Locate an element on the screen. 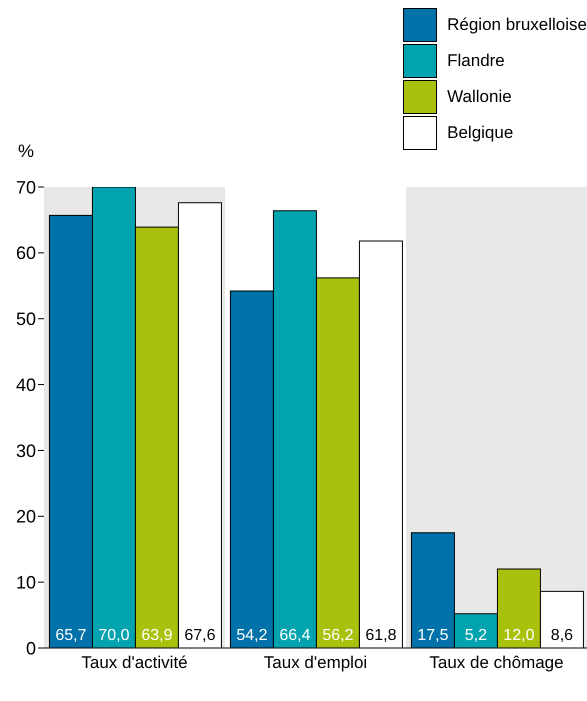 The height and width of the screenshot is (701, 587). y-axis-title: % is located at coordinates (26, 151).